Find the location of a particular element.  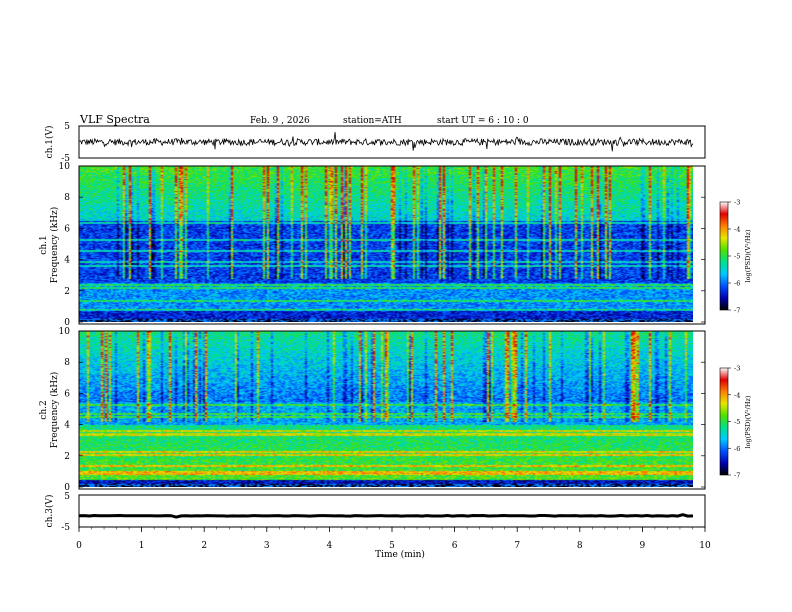

time-axis-ticks: 0 1 2 3 4 5 6 7 8 9 10 is located at coordinates (393, 539).